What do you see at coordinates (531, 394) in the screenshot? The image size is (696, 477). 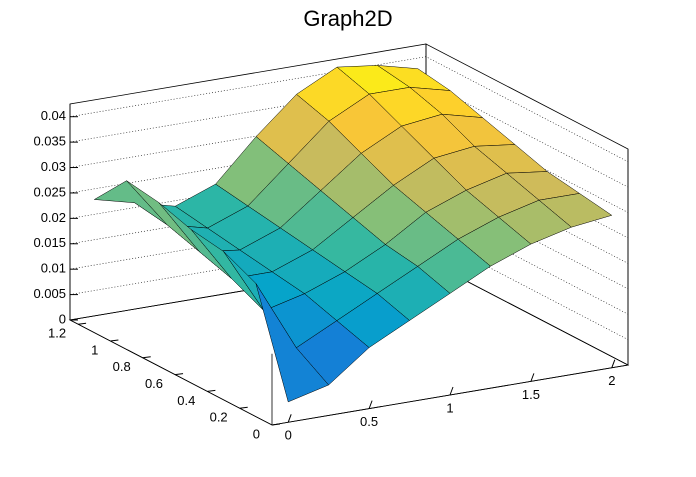 I see `x-tick-label: 1.5` at bounding box center [531, 394].